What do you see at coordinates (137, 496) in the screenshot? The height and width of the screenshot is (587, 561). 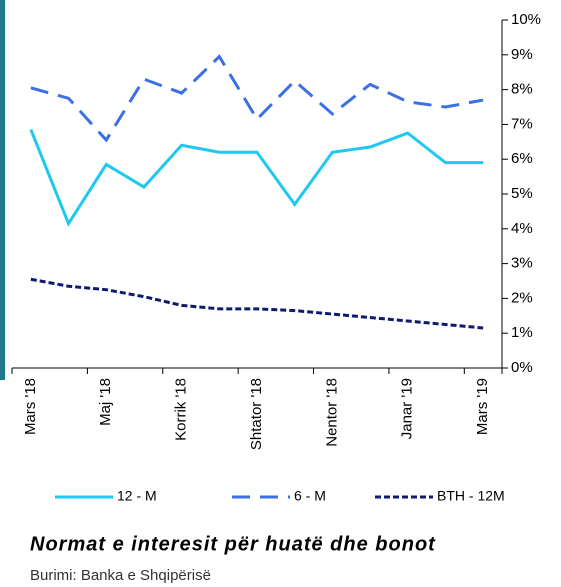 I see `legend-label: 12 - M` at bounding box center [137, 496].